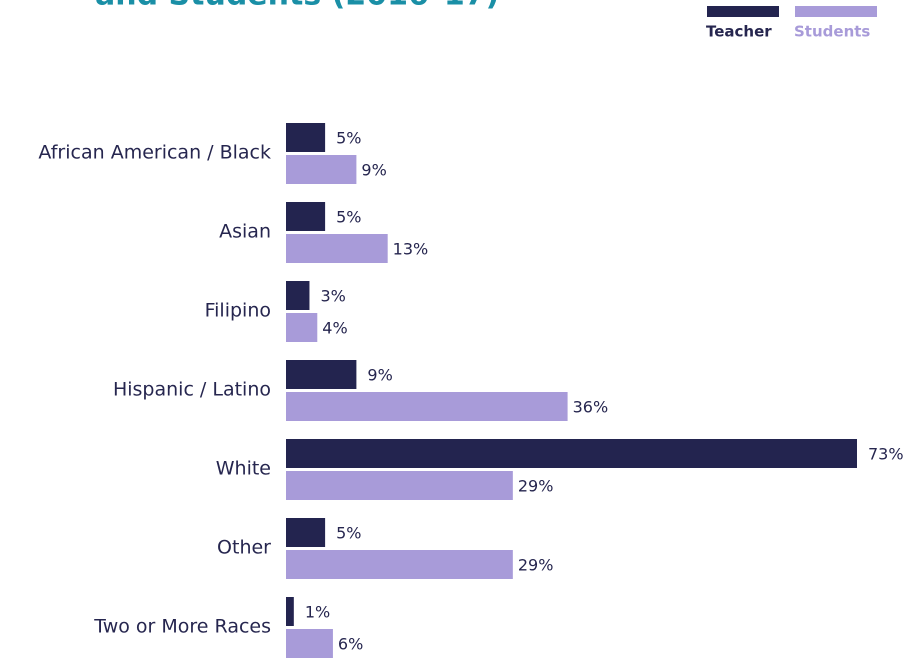 The image size is (922, 659). What do you see at coordinates (332, 296) in the screenshot?
I see `value-label: 3%` at bounding box center [332, 296].